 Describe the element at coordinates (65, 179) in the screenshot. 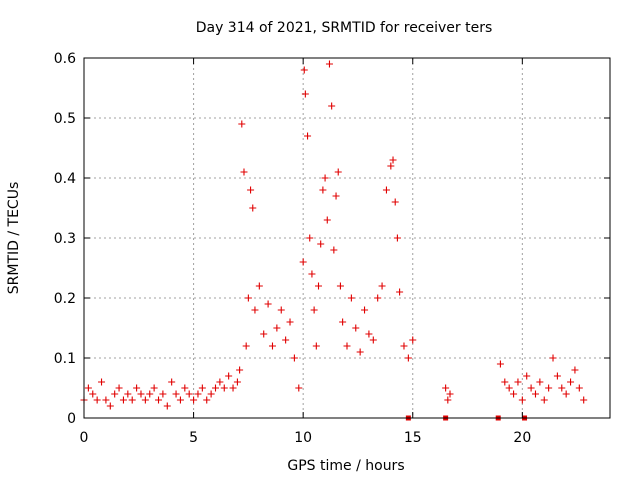

I see `y-tick-label: 0.4` at that location.